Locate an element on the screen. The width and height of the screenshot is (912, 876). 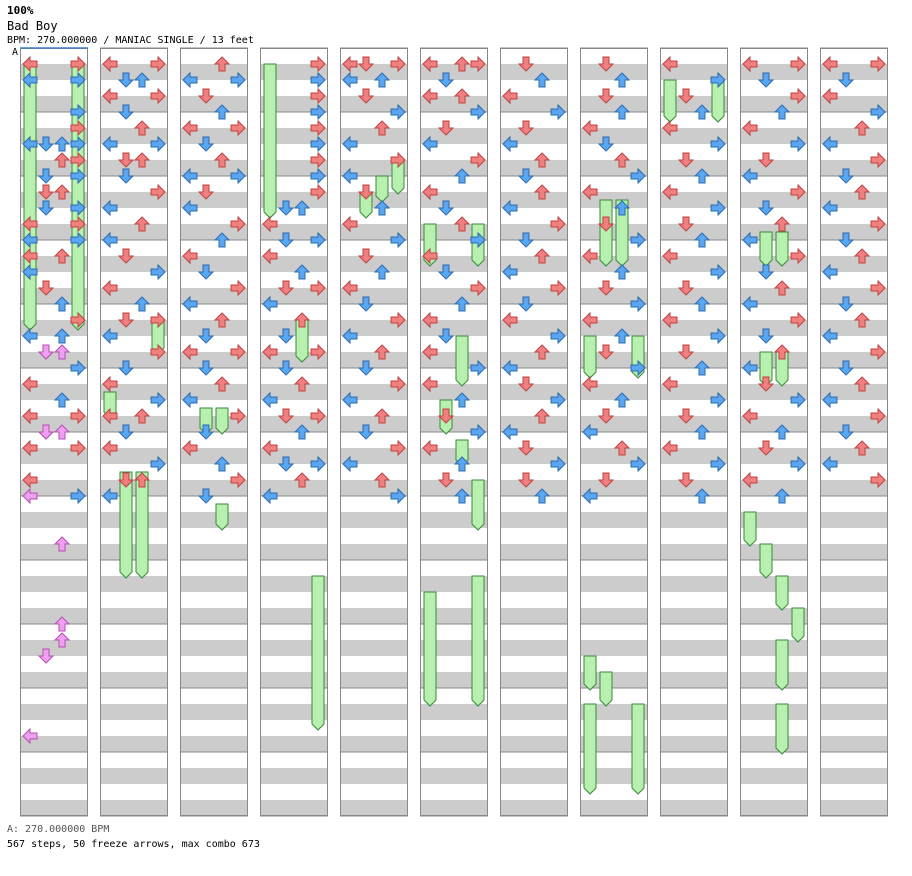
zoom-level: 100% is located at coordinates (20, 10).